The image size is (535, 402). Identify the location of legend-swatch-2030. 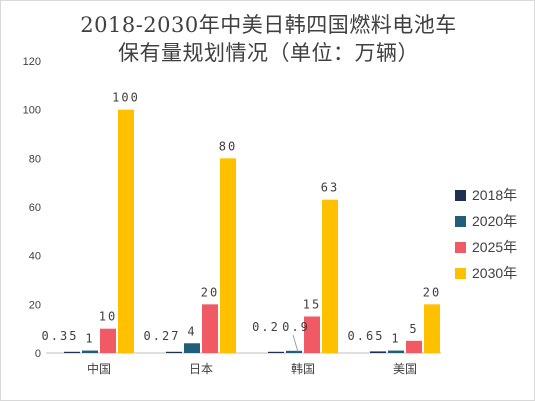
(460, 273).